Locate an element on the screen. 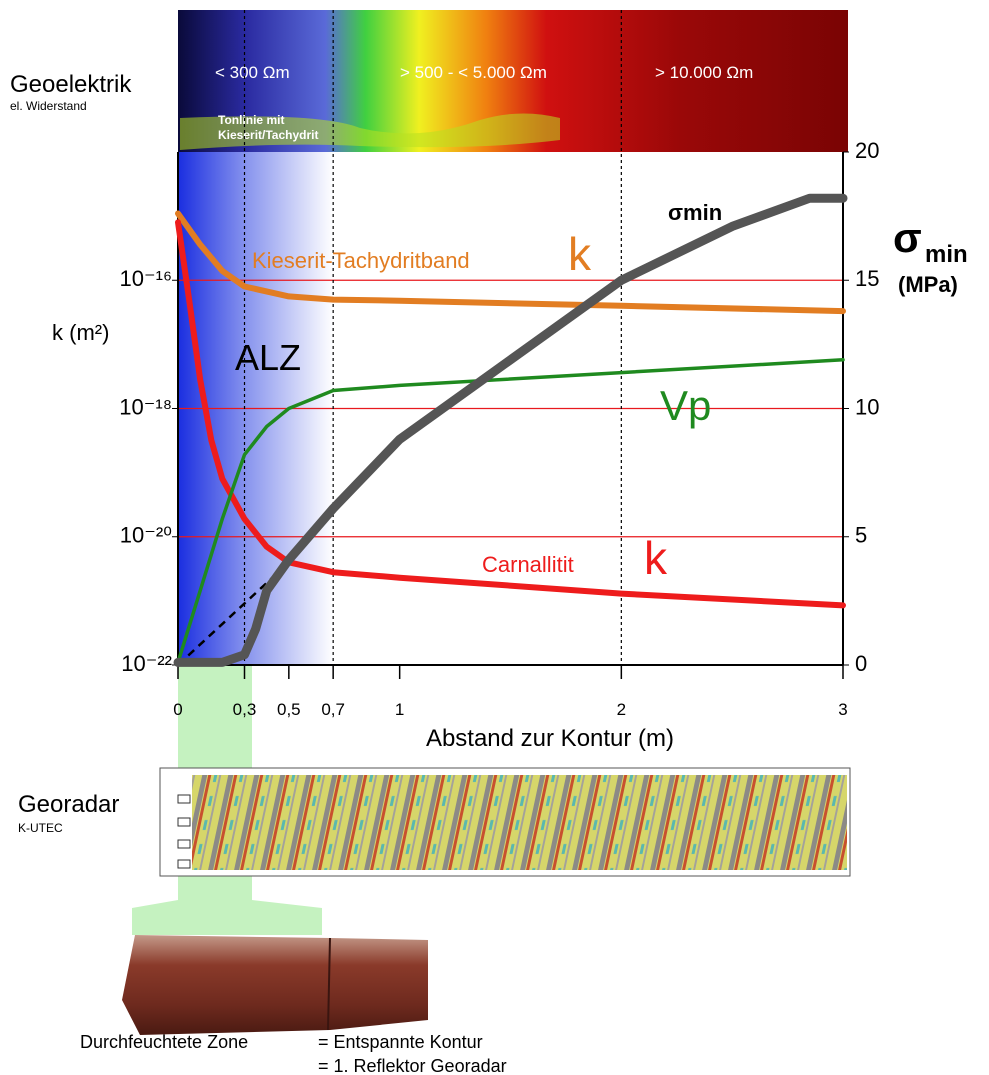  y-tick-label: 10⁻¹⁸ is located at coordinates (145, 406).